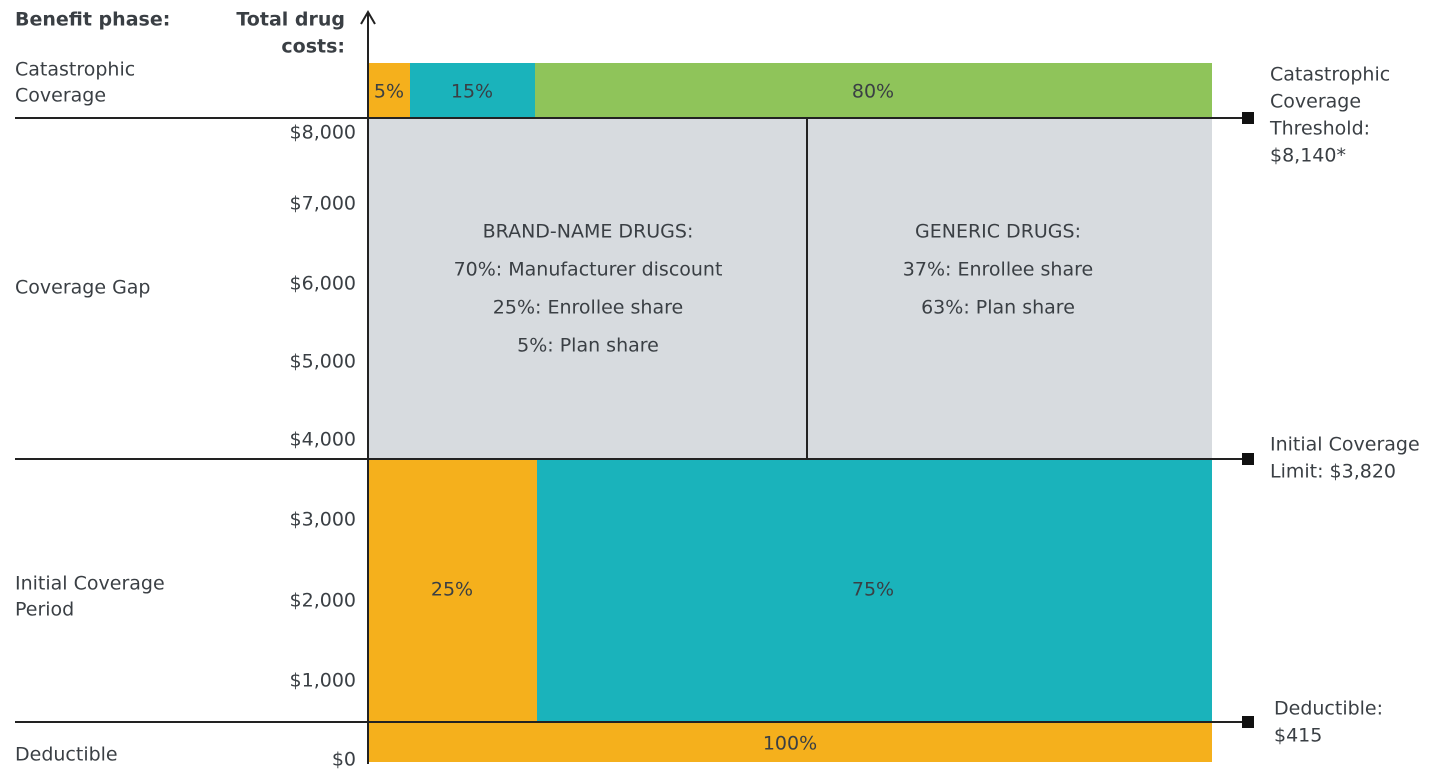 This screenshot has height=772, width=1451. What do you see at coordinates (998, 270) in the screenshot?
I see `group-line: 37%: Enrollee share` at bounding box center [998, 270].